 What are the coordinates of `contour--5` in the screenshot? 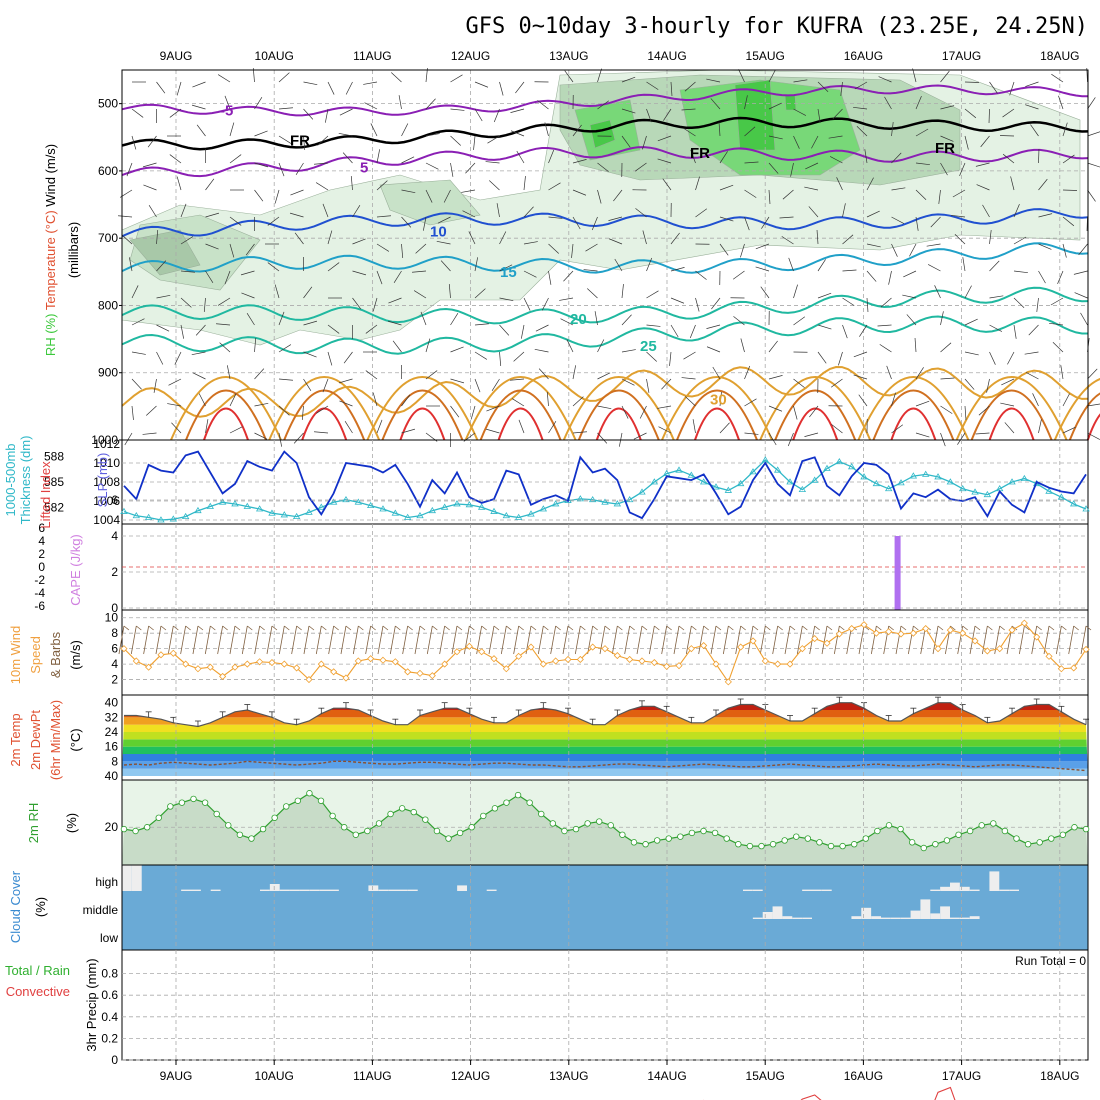 It's located at (604, 100).